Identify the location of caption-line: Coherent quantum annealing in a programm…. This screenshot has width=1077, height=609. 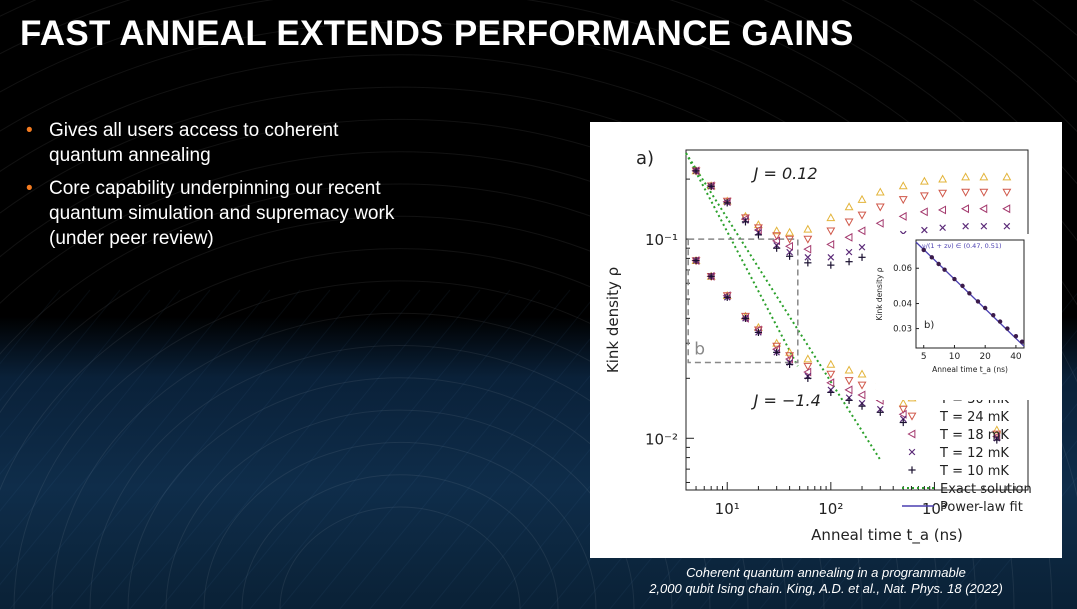
(826, 572).